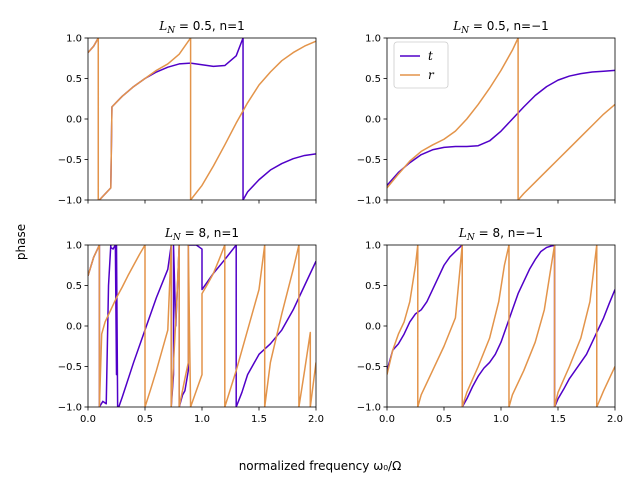  I want to click on series-line-r-ln8-n1, so click(202, 326).